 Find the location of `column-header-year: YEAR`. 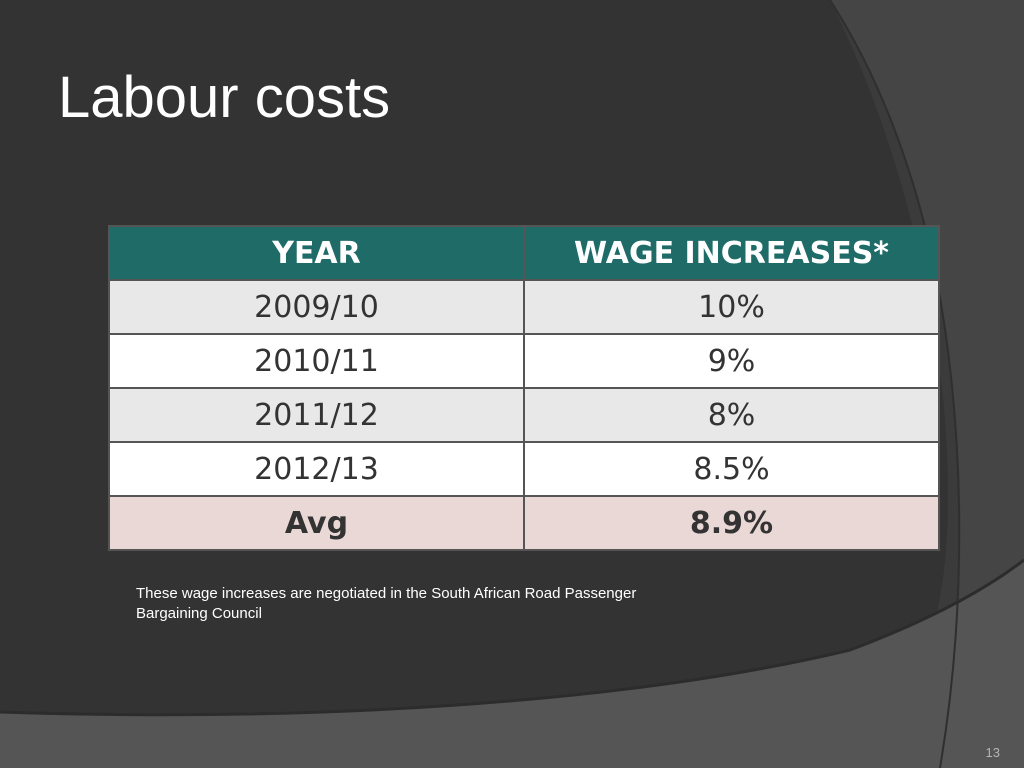

column-header-year: YEAR is located at coordinates (316, 253).